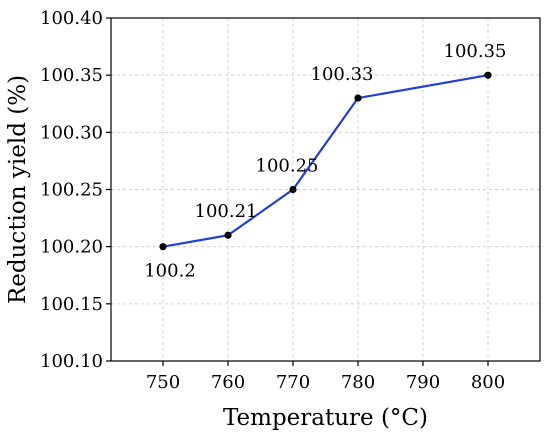 The width and height of the screenshot is (550, 441). I want to click on data-label: 100.25, so click(287, 166).